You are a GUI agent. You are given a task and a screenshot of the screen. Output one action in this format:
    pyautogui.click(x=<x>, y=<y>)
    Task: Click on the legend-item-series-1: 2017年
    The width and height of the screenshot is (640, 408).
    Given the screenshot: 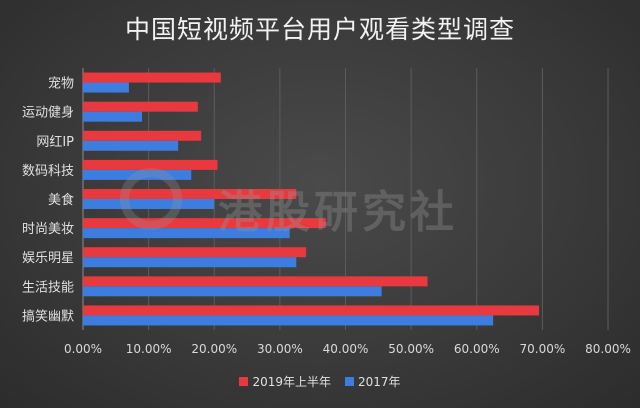 What is the action you would take?
    pyautogui.click(x=373, y=381)
    